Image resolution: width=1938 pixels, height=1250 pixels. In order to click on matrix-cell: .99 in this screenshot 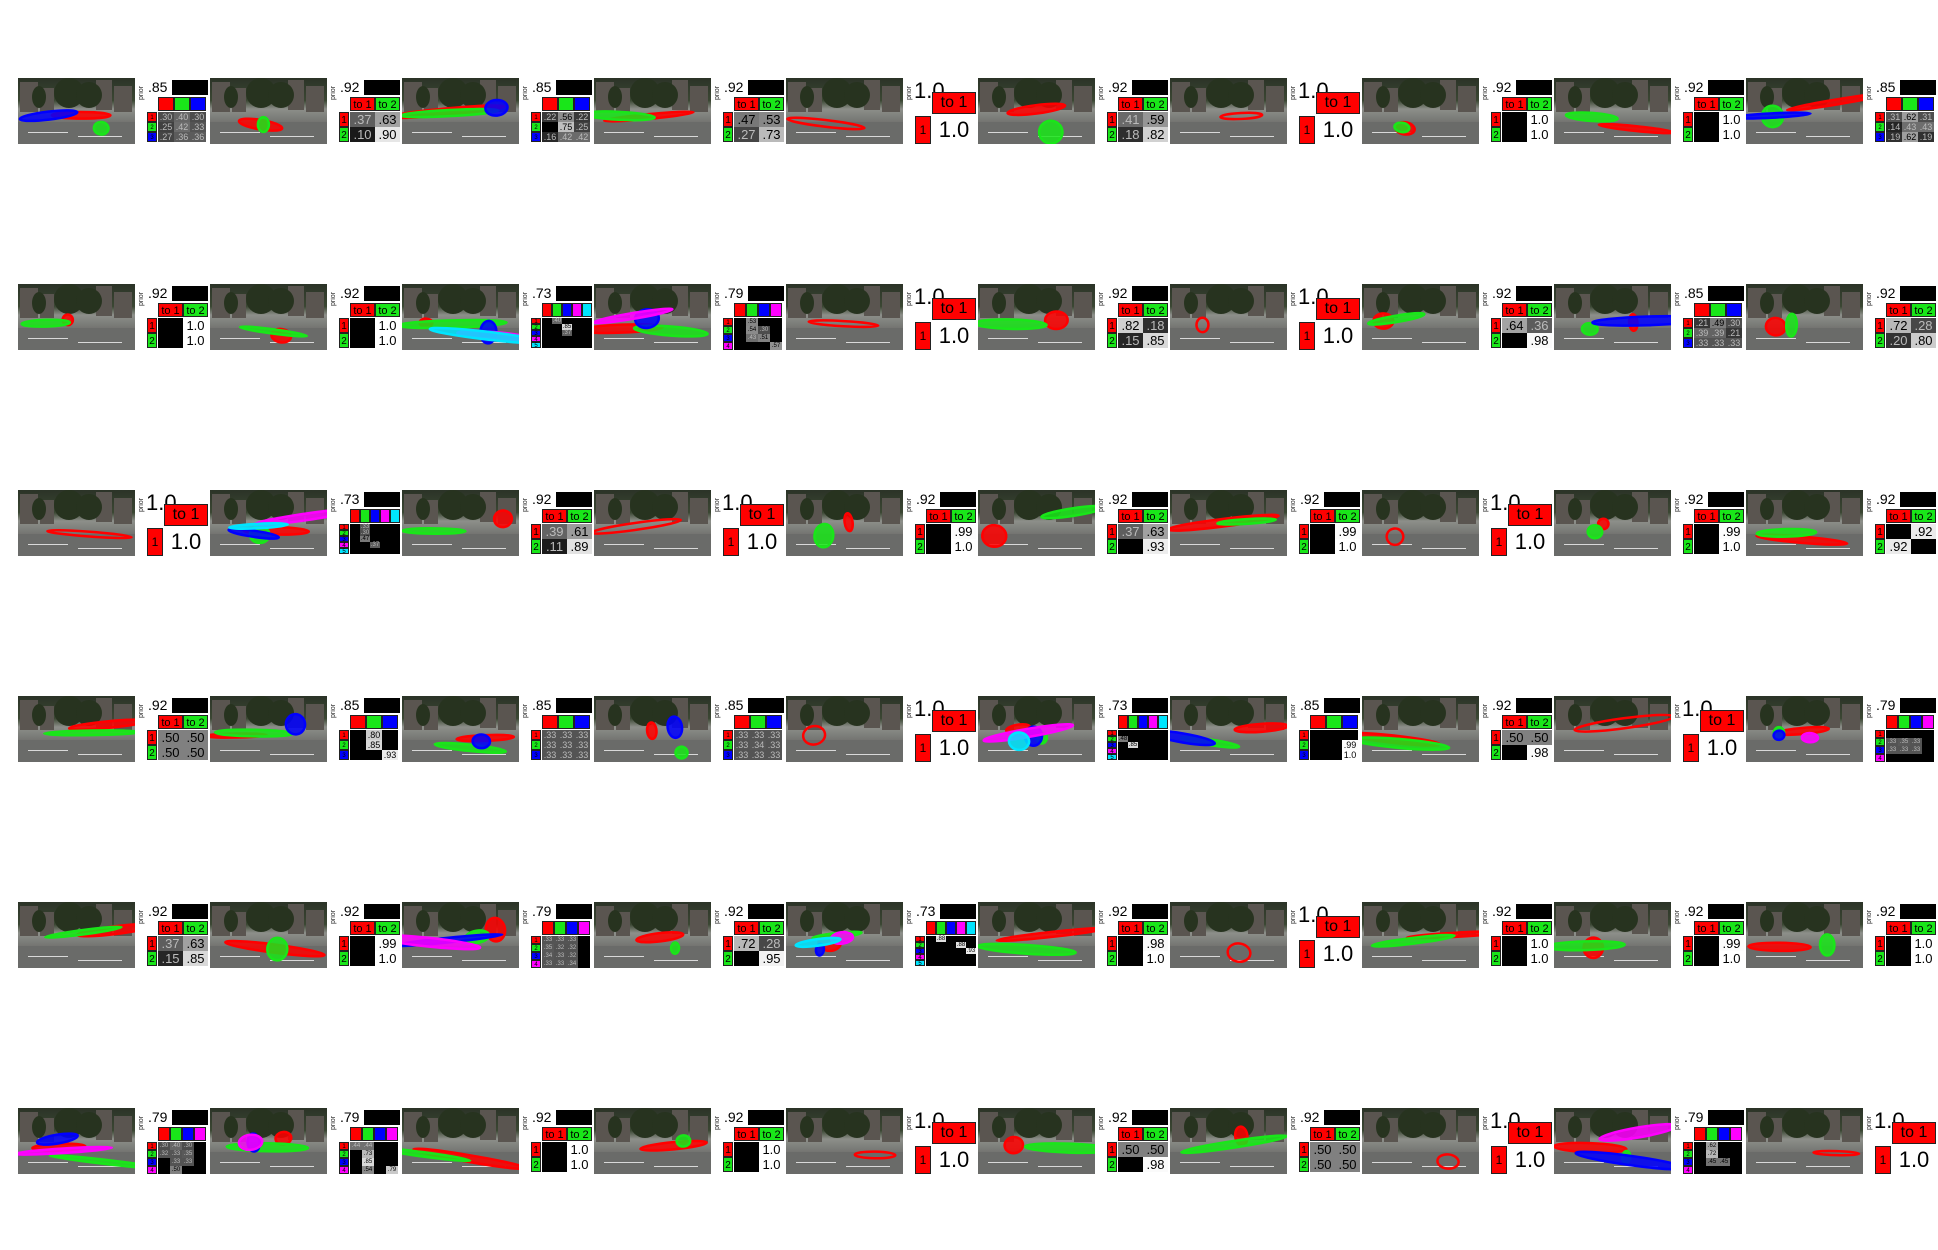, I will do `click(387, 943)`.